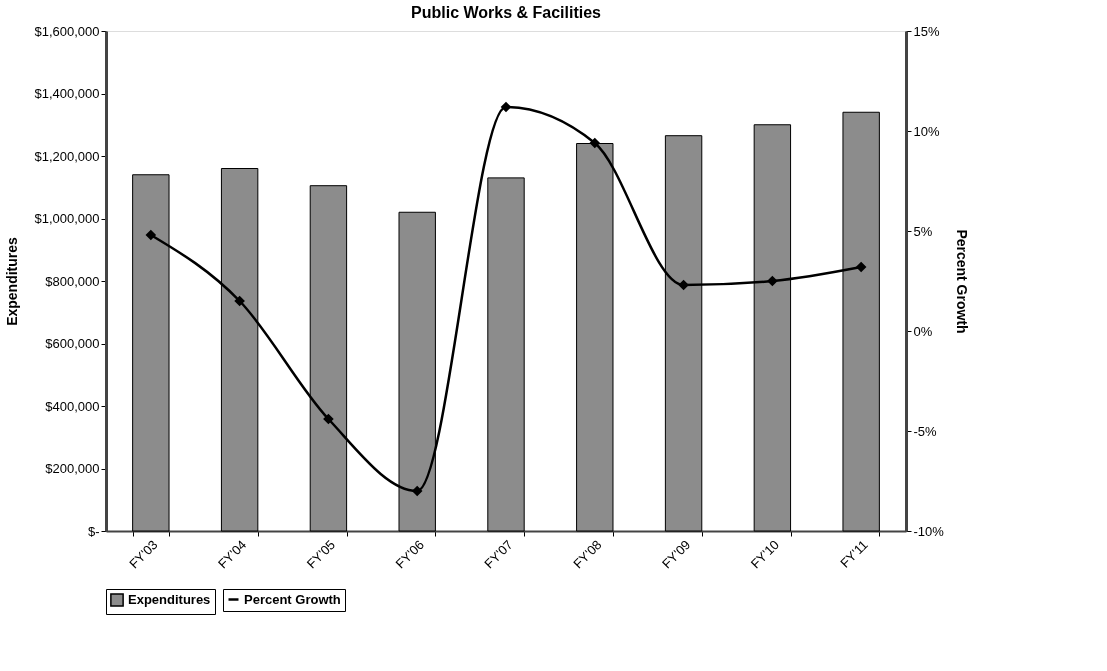  What do you see at coordinates (961, 281) in the screenshot?
I see `y2-axis-title: Percent Growth` at bounding box center [961, 281].